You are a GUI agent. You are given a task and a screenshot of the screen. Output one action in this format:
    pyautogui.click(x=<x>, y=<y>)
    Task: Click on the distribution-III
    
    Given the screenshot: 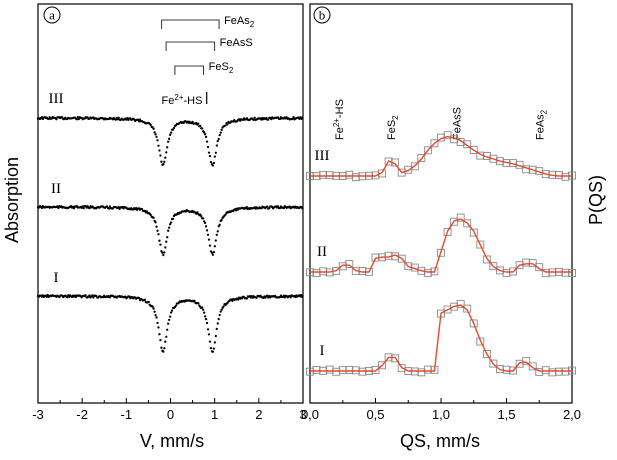 What is the action you would take?
    pyautogui.click(x=441, y=156)
    